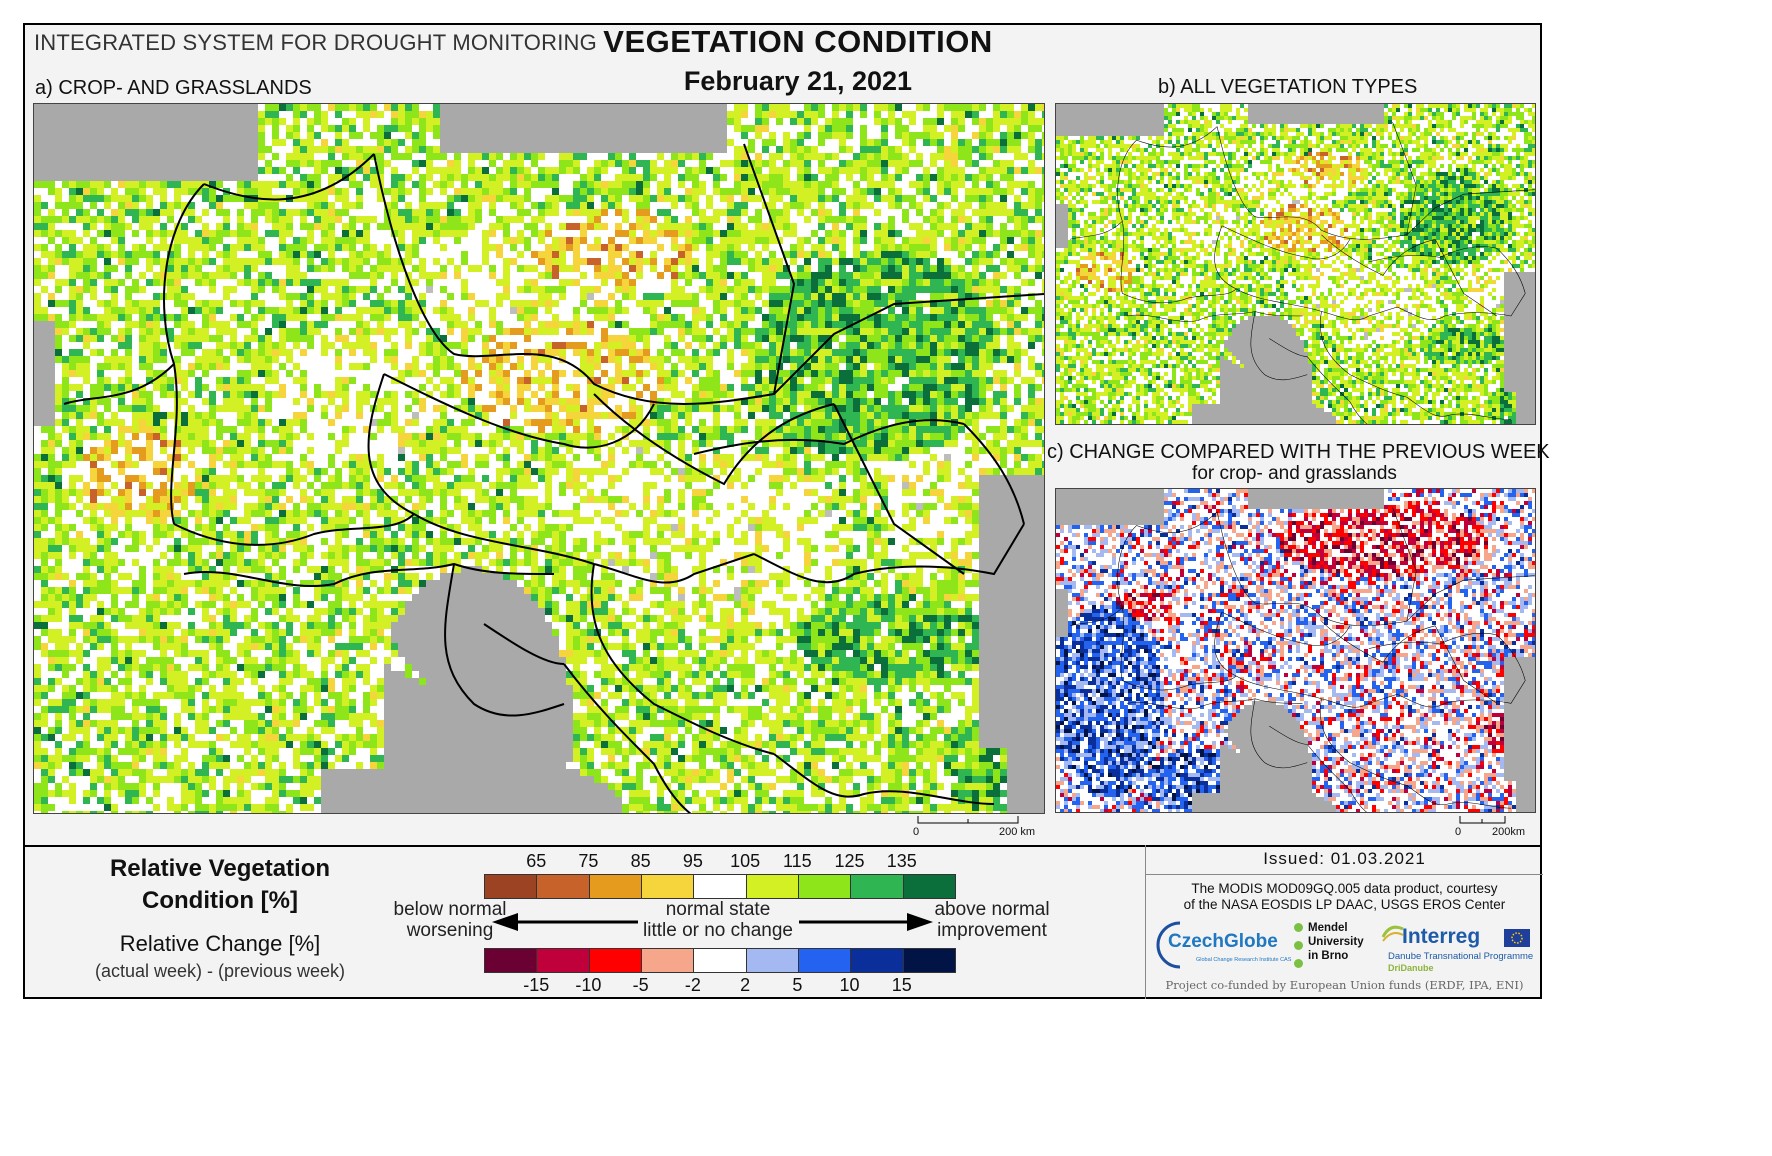 This screenshot has width=1772, height=1156. I want to click on rc-tick-label: 15, so click(902, 985).